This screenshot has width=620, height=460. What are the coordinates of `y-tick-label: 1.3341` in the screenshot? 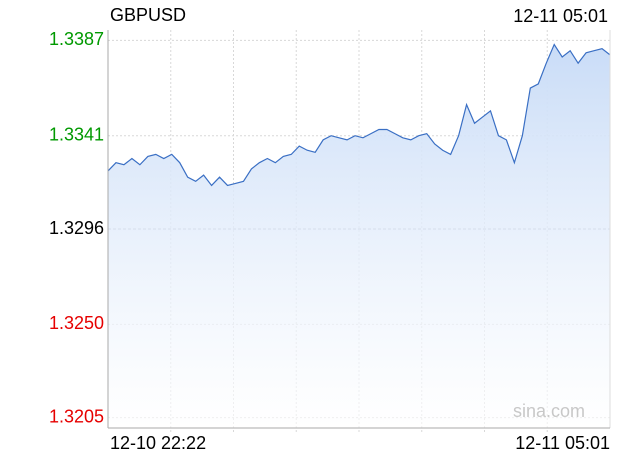 It's located at (76, 134).